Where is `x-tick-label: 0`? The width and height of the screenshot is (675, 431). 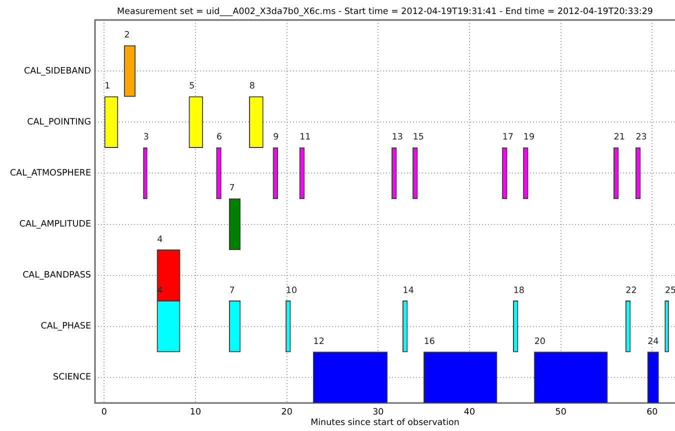 x-tick-label: 0 is located at coordinates (104, 413).